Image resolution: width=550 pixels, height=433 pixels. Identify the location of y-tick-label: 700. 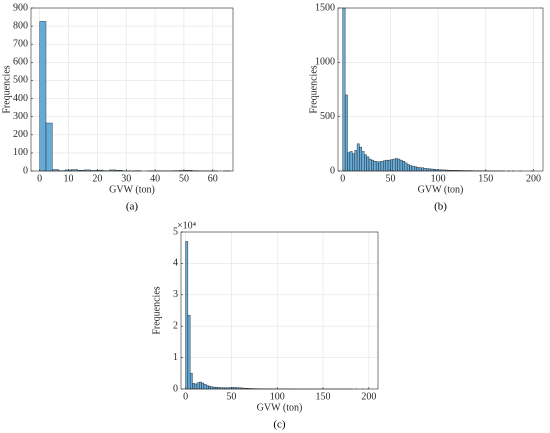
(20, 44).